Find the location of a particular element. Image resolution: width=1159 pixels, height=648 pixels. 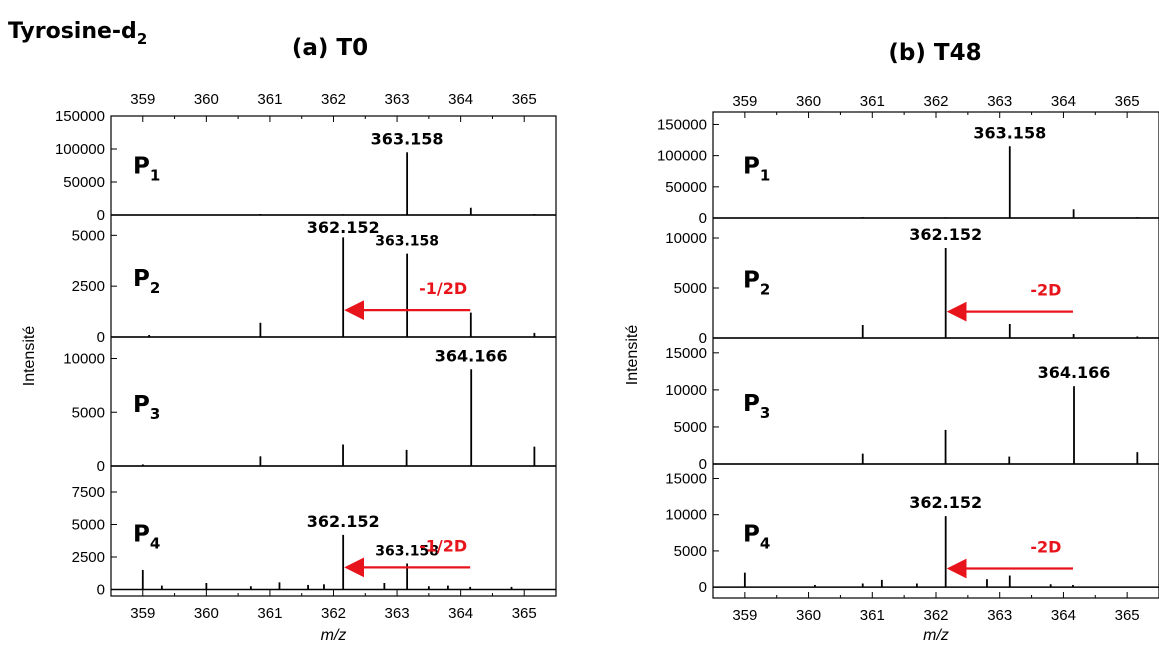

spectrum-panel-3: 0 5000 10000 15000 P3 364.166 is located at coordinates (912, 405).